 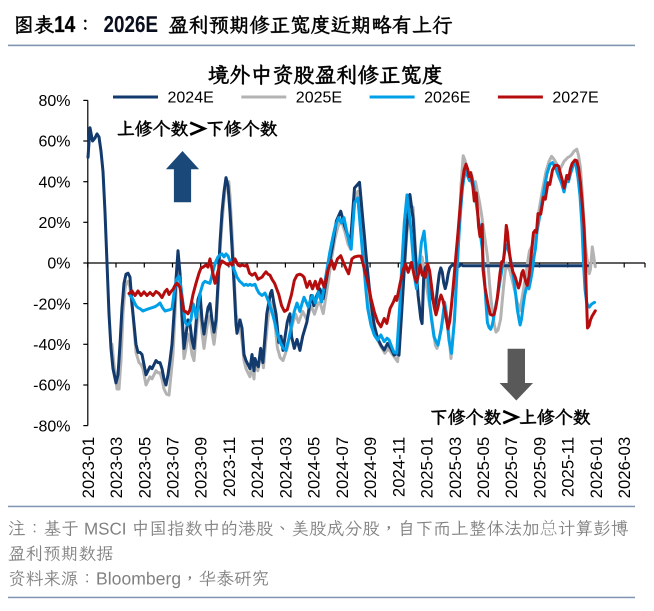 I want to click on svg-text: 2025-09, so click(x=540, y=468).